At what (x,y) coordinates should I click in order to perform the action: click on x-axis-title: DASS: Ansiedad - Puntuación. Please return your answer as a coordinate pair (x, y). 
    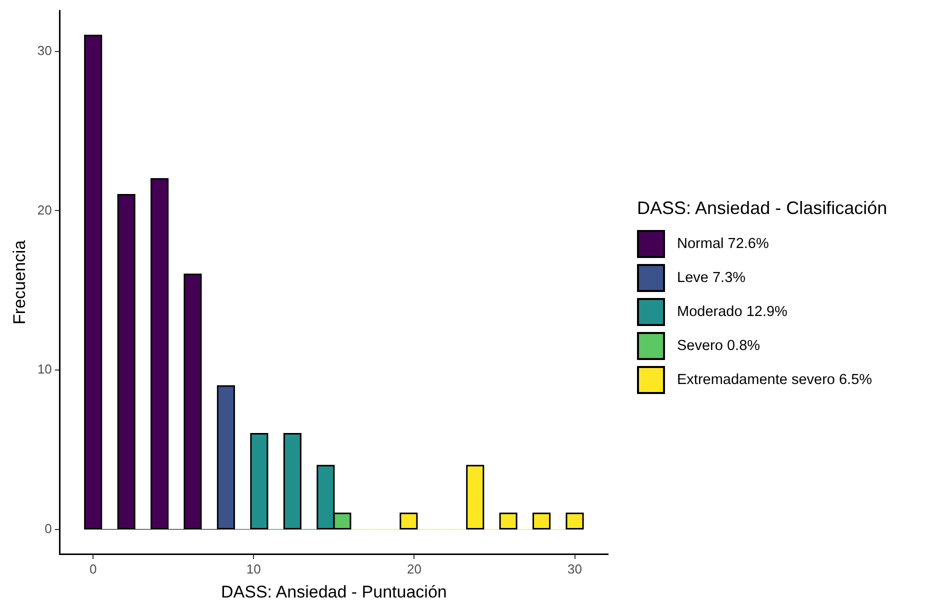
    Looking at the image, I should click on (333, 592).